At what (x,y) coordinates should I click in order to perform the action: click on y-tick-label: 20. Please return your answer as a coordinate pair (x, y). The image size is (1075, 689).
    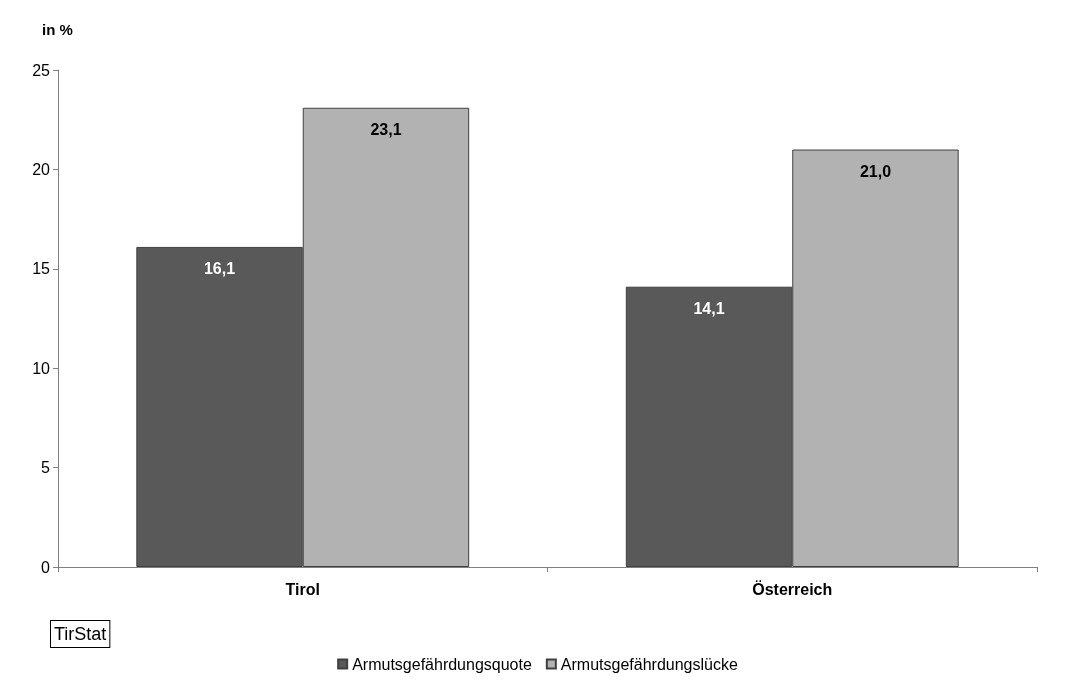
    Looking at the image, I should click on (41, 169).